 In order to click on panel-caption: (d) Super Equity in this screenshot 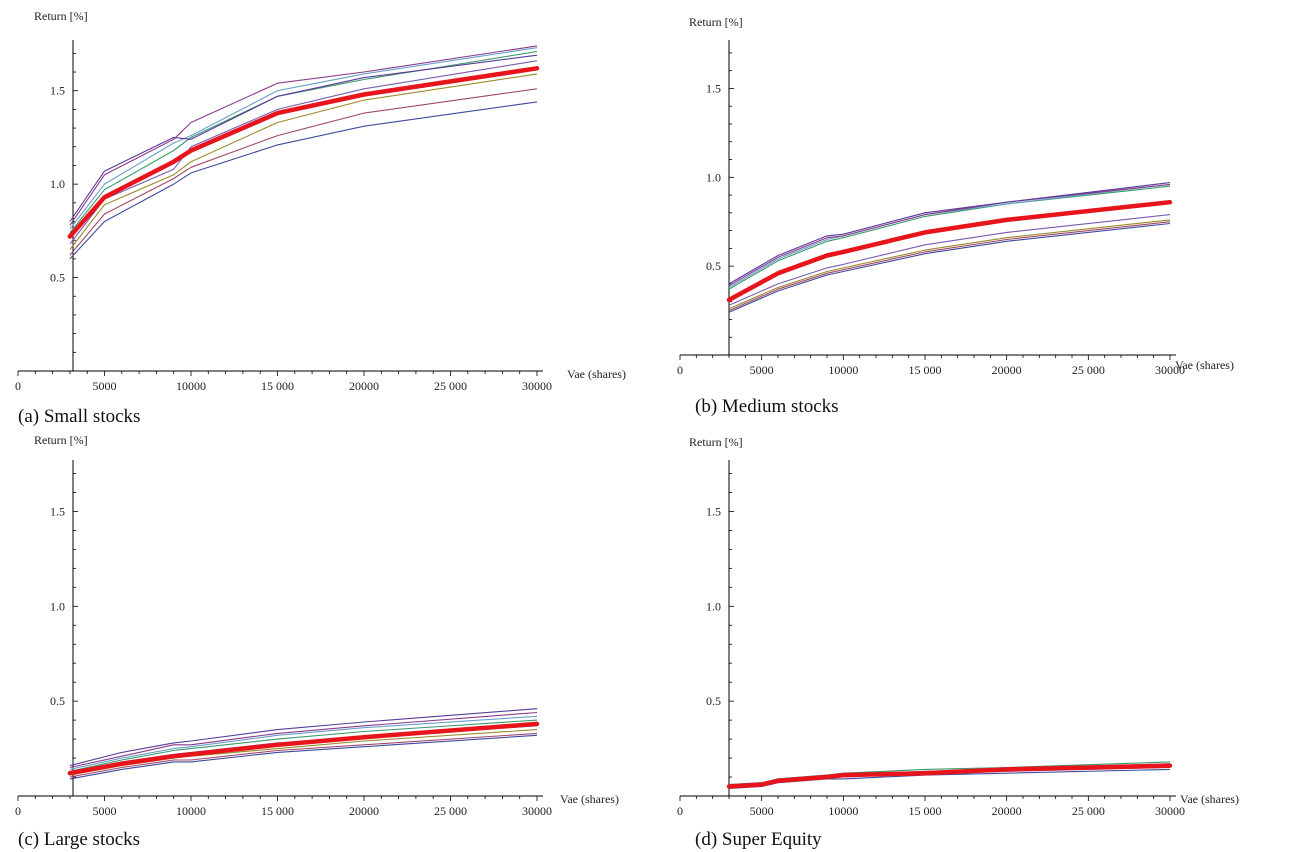, I will do `click(758, 839)`.